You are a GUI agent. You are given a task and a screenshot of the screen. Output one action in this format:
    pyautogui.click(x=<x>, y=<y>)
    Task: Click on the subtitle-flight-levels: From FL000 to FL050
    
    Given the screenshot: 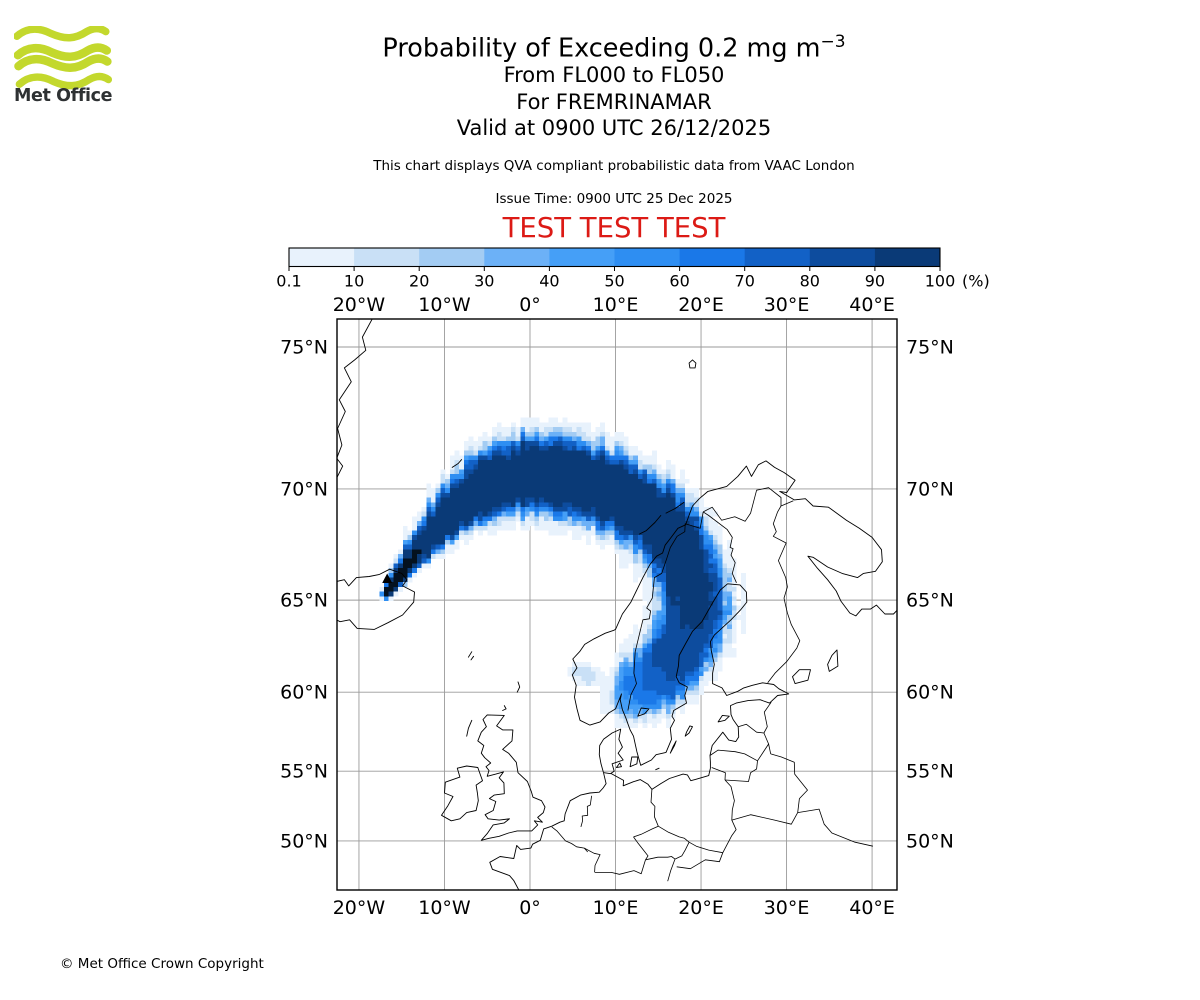 What is the action you would take?
    pyautogui.click(x=614, y=75)
    